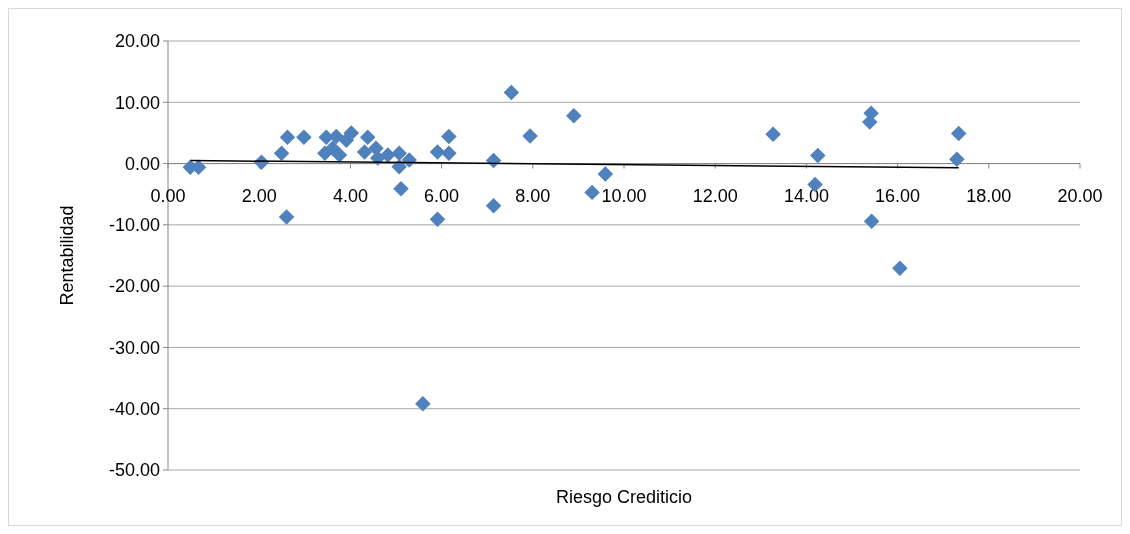 The height and width of the screenshot is (534, 1130). What do you see at coordinates (533, 195) in the screenshot?
I see `x-tick-label: 8.00` at bounding box center [533, 195].